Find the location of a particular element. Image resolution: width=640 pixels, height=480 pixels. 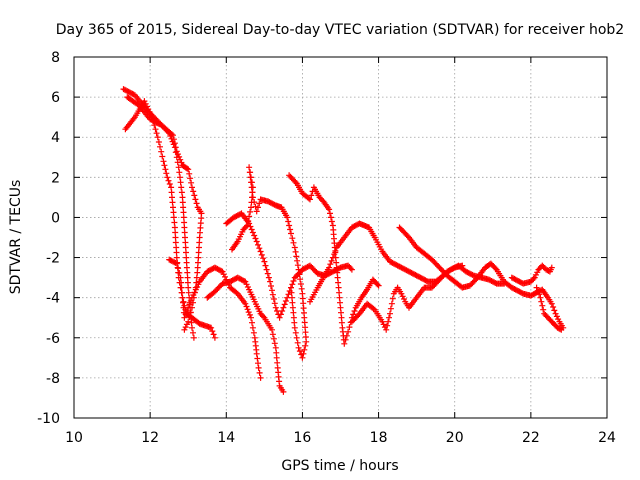

y-tick-label: 6 is located at coordinates (55, 98).